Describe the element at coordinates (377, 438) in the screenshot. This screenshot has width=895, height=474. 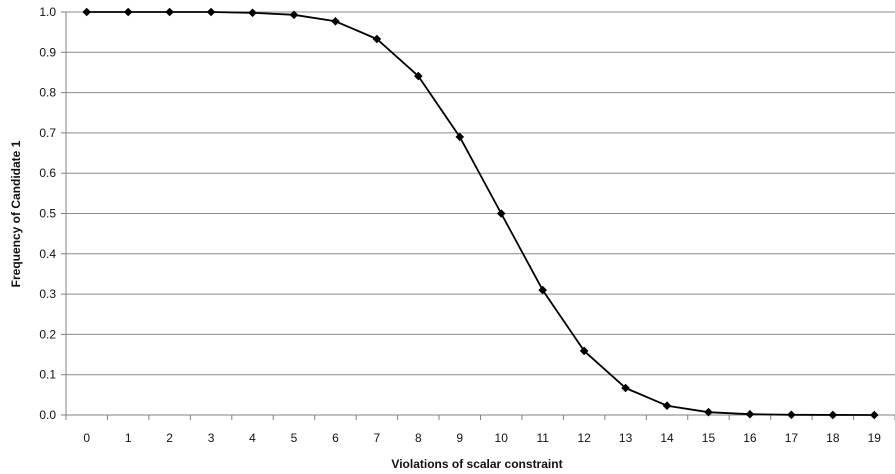
I see `x-tick-label: 7` at that location.